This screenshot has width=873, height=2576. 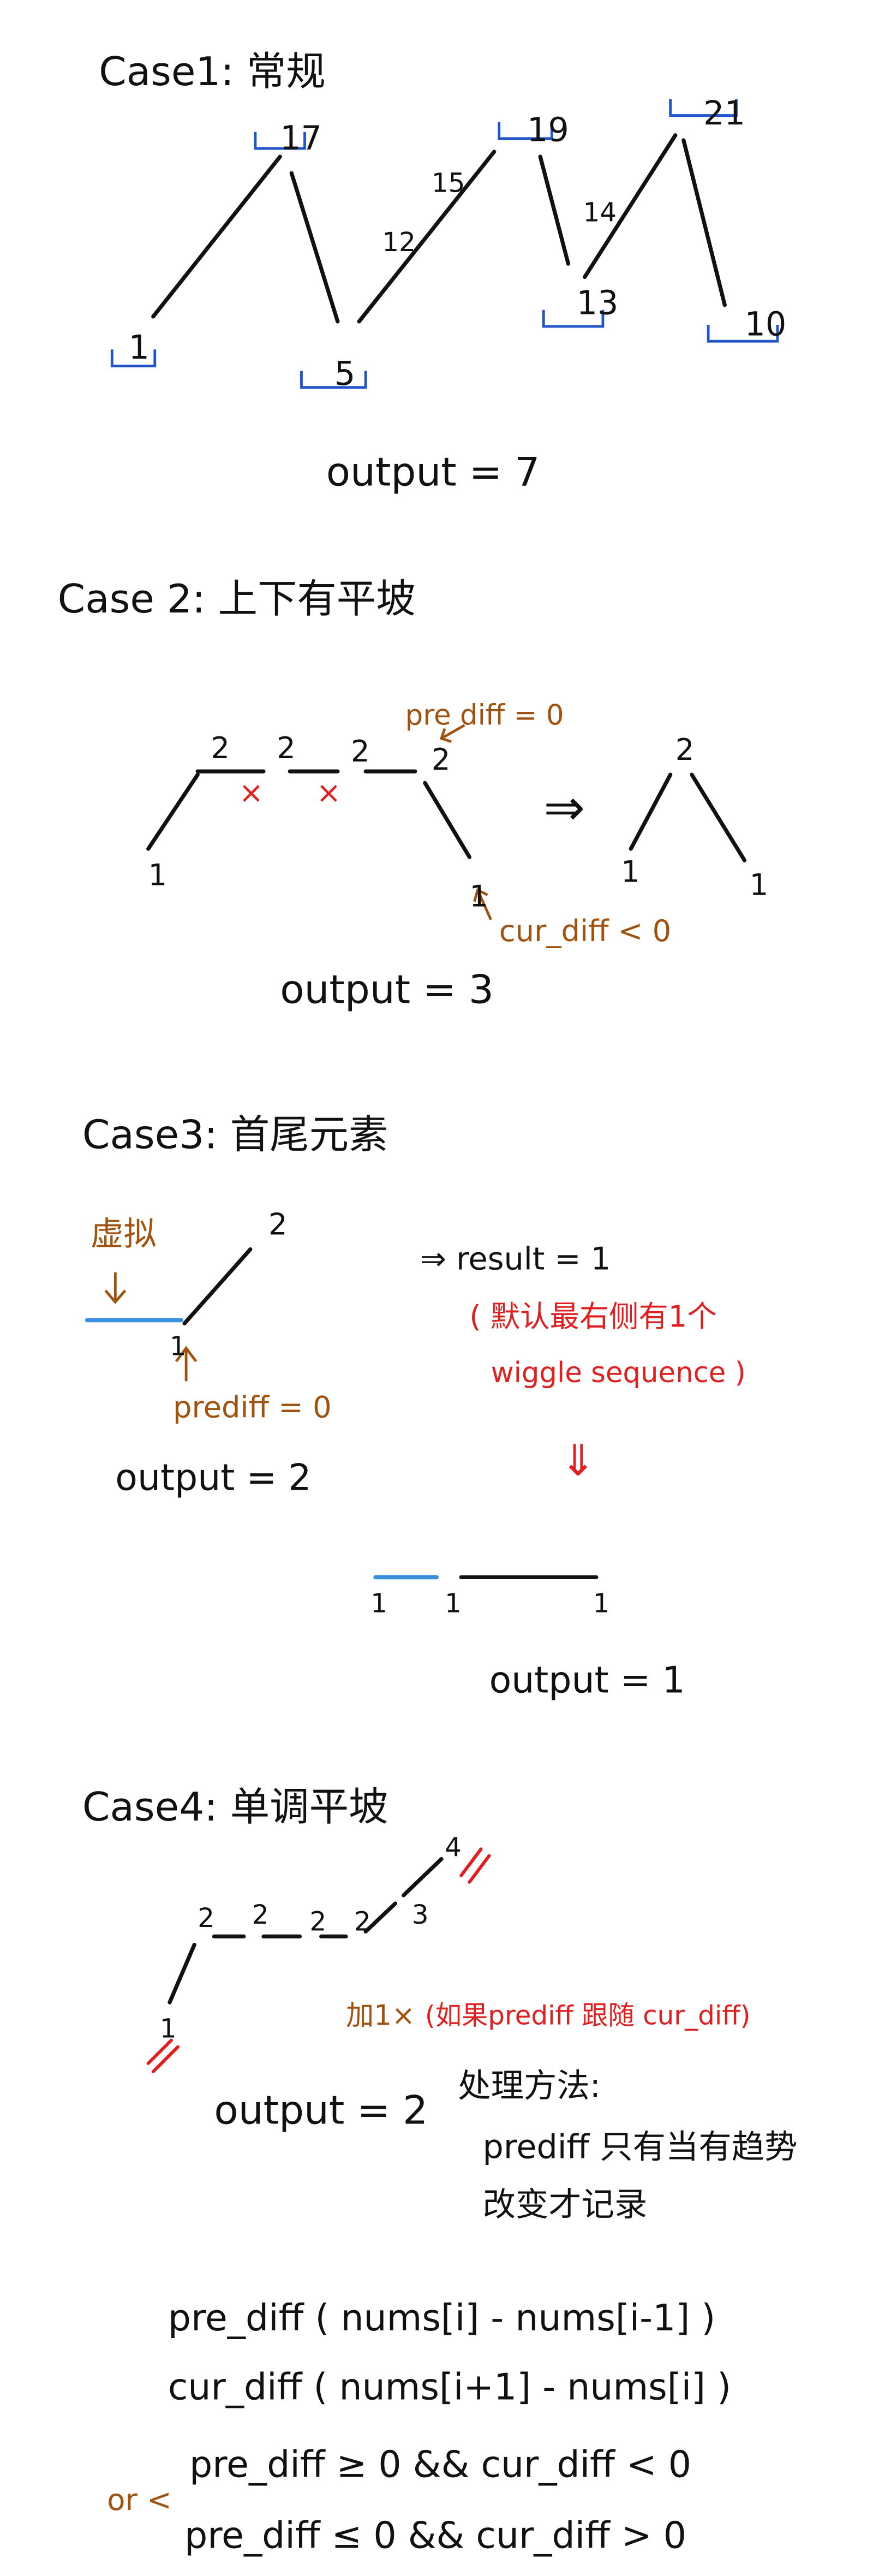 I want to click on handwritten-text: cur_diff ( nums[i+1] - nums[i] ), so click(x=449, y=2387).